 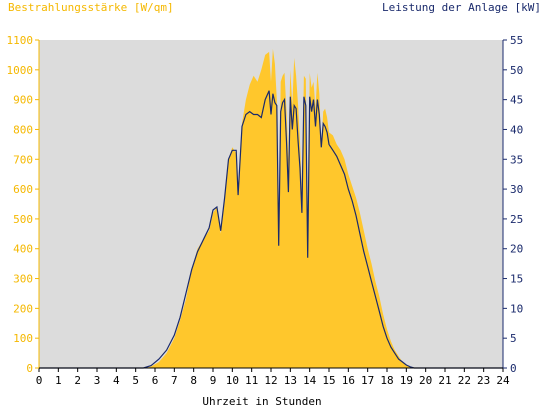 What do you see at coordinates (483, 380) in the screenshot?
I see `x-tick-label: 23` at bounding box center [483, 380].